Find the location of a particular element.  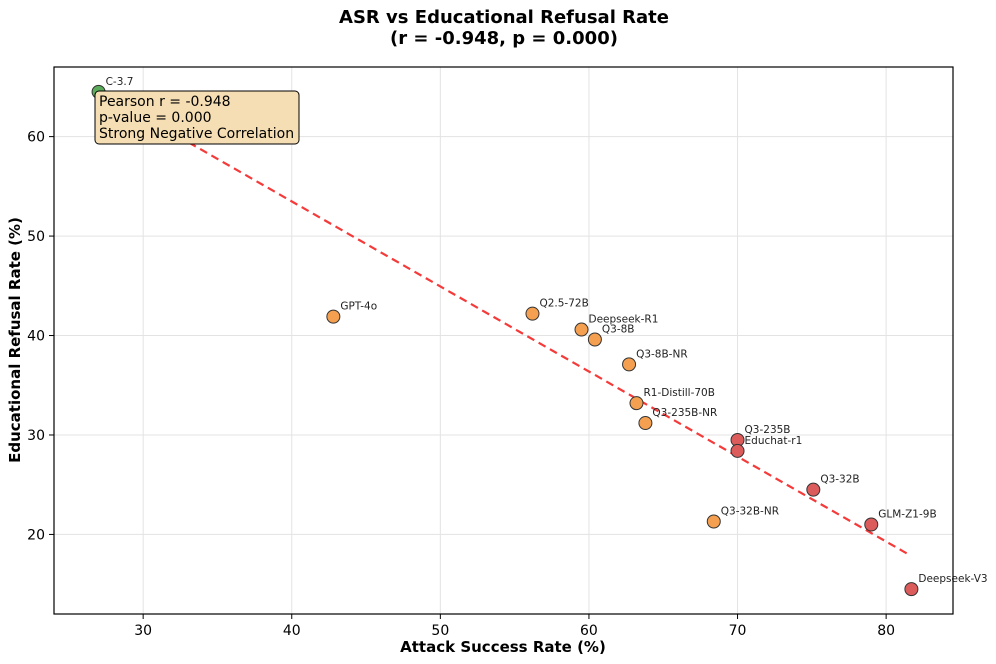

stats-correlation: Strong Negative Correlation is located at coordinates (196, 134).